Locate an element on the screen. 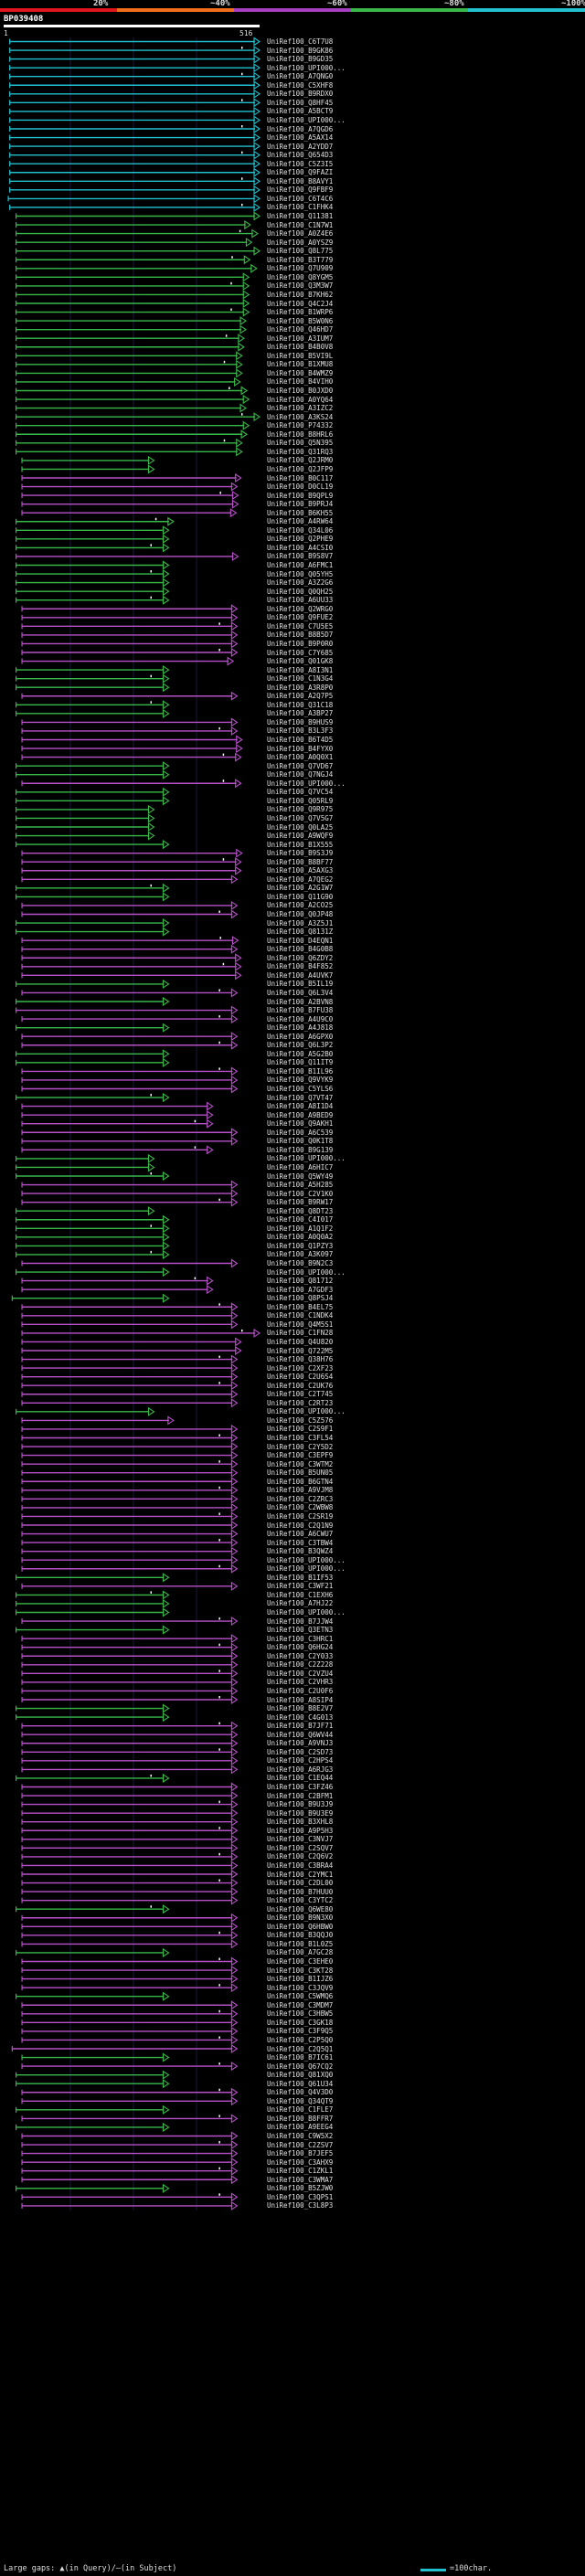 This screenshot has height=2576, width=585. hit-label: UniRef100_C3EHE0 is located at coordinates (300, 1961).